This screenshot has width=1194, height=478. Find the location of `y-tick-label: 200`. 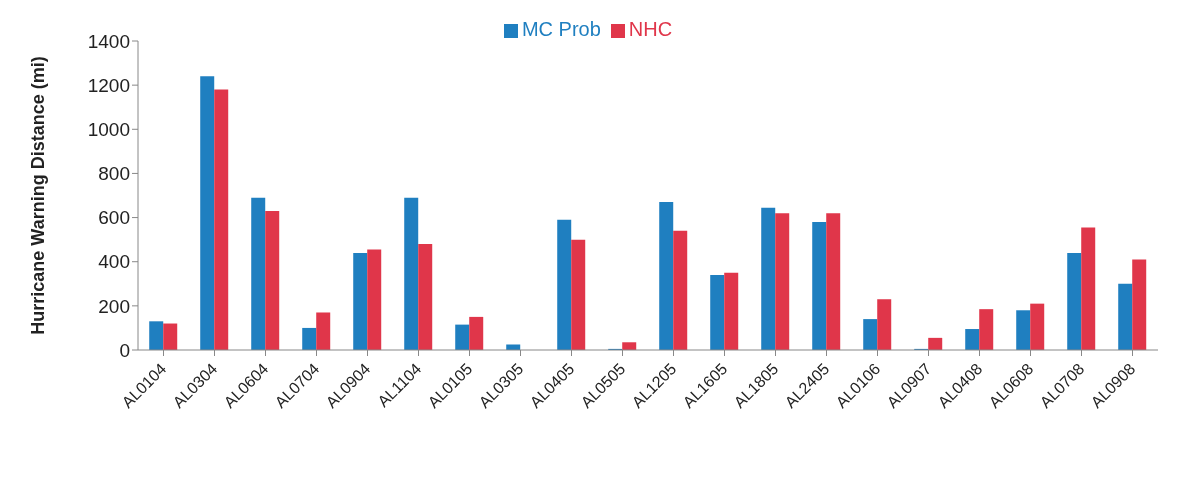

y-tick-label: 200 is located at coordinates (114, 306).